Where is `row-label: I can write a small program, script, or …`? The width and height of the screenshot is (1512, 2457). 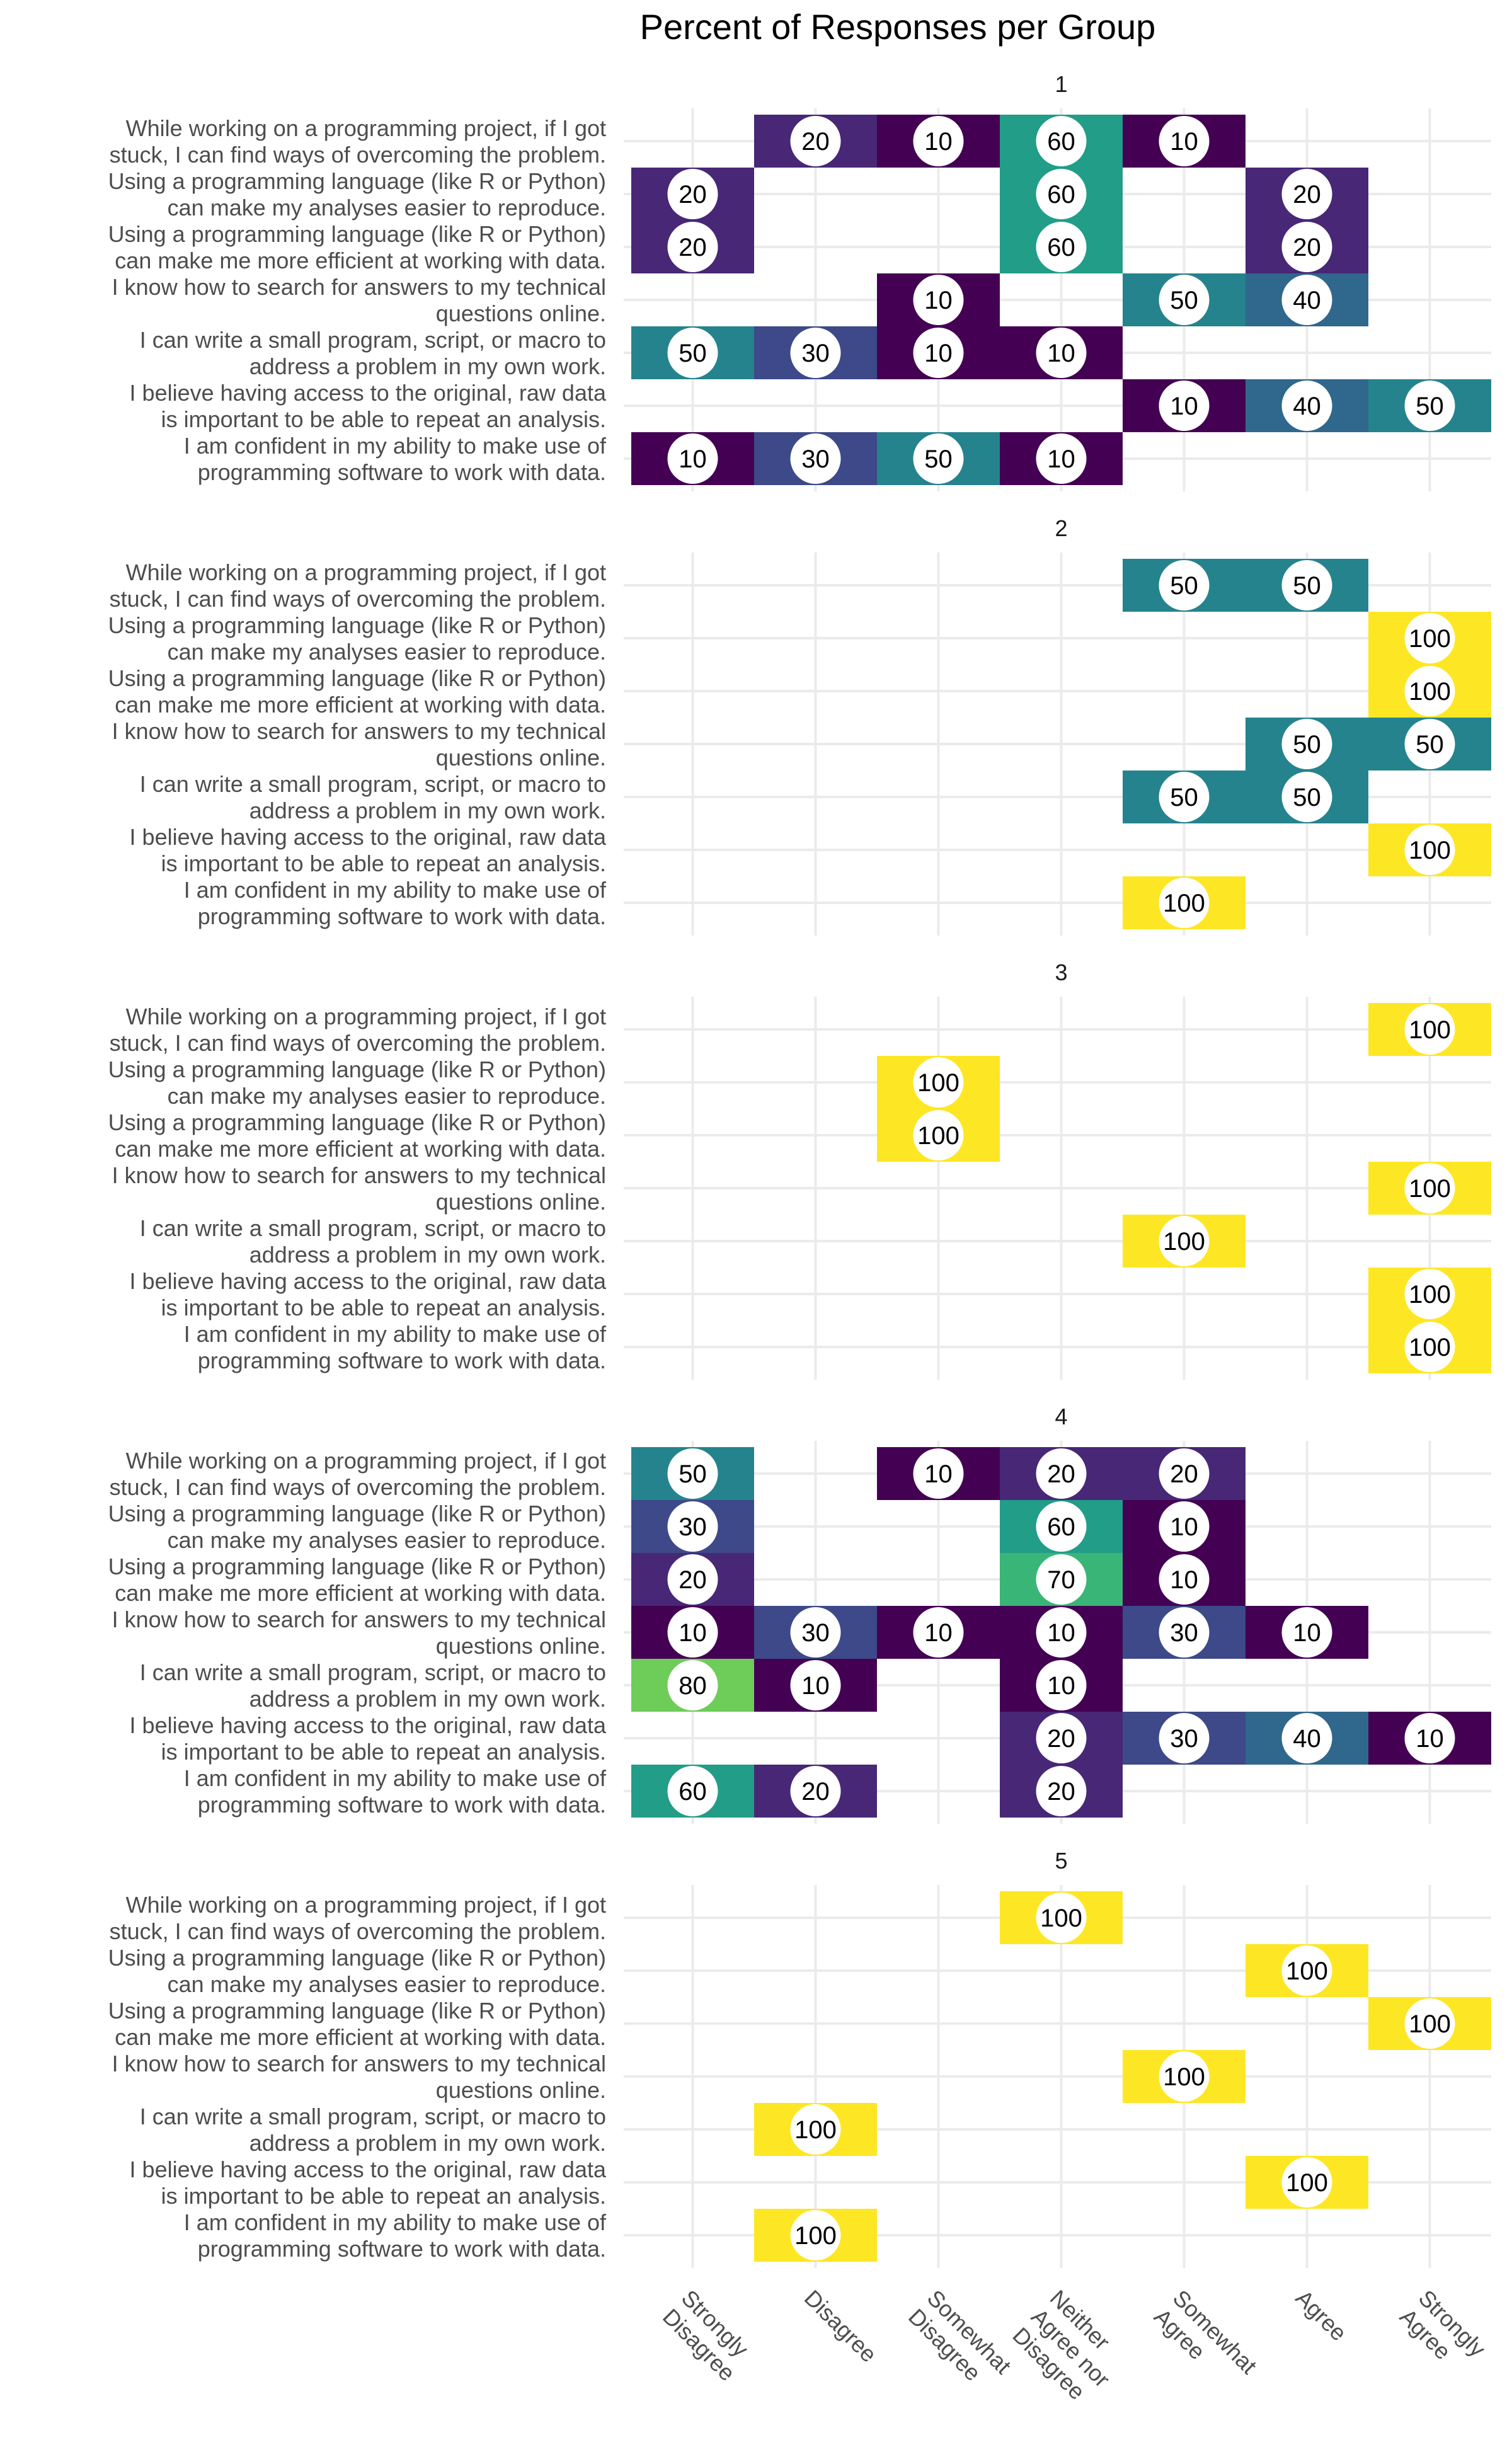
row-label: I can write a small program, script, or … is located at coordinates (373, 1241).